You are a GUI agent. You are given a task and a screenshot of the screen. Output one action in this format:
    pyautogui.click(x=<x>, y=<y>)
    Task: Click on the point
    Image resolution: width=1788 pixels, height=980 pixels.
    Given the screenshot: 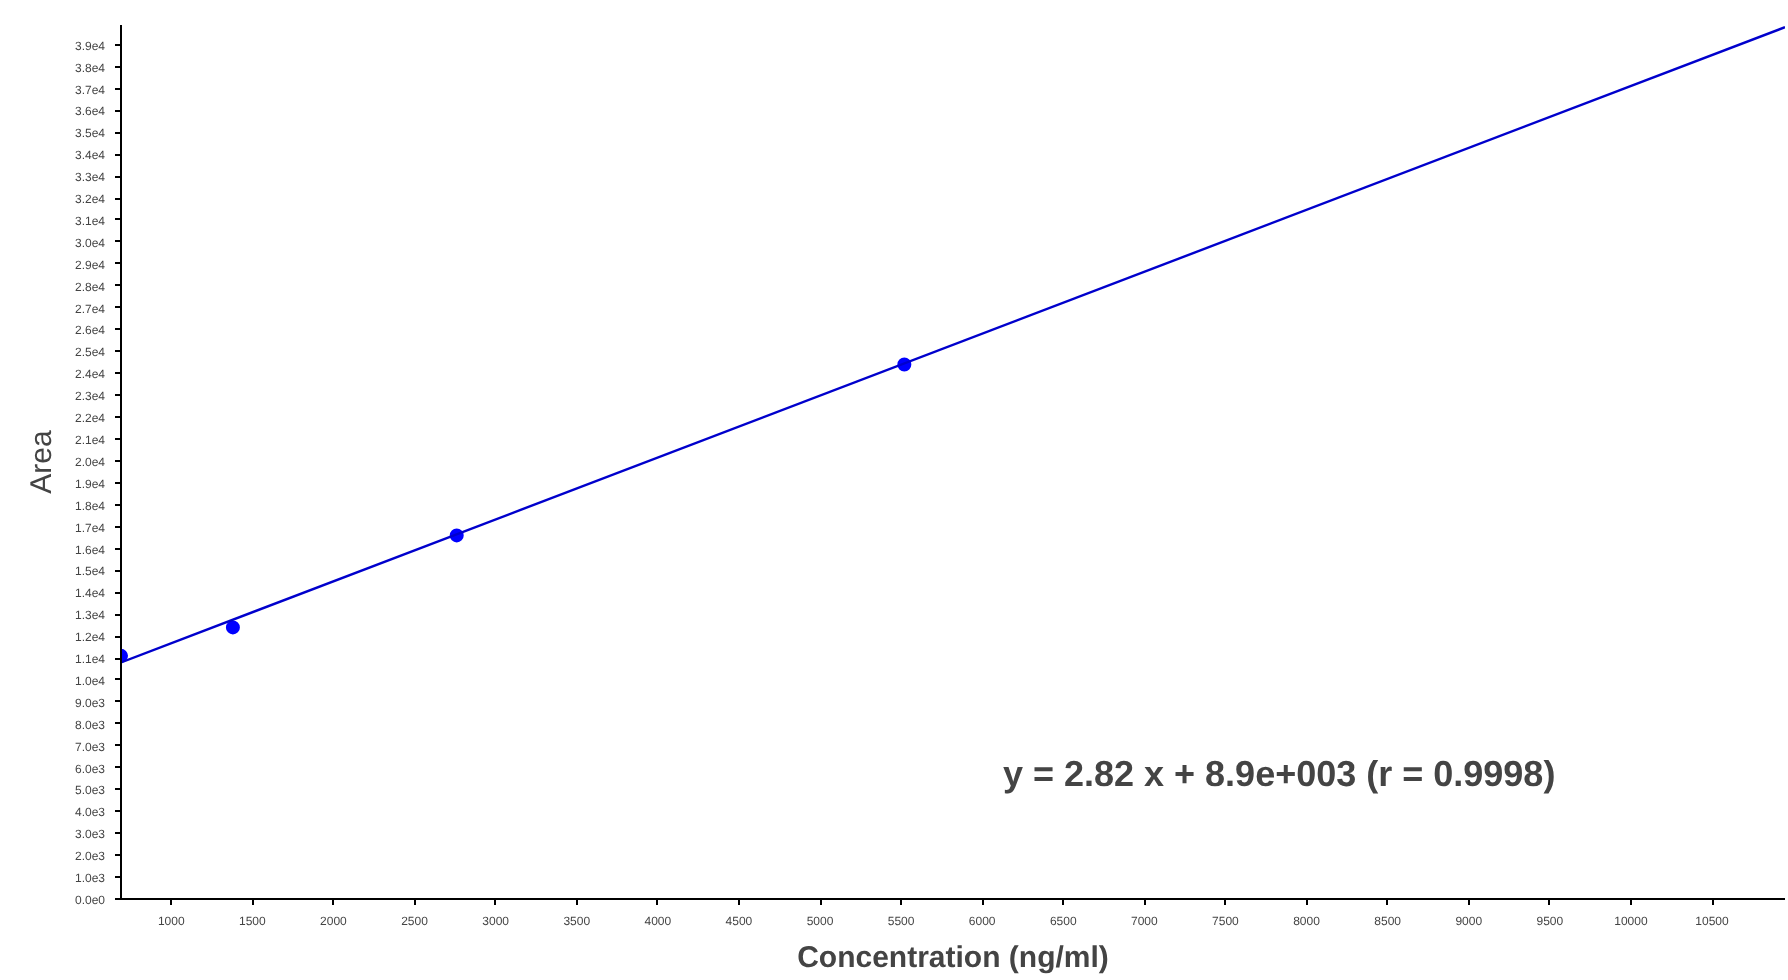 What is the action you would take?
    pyautogui.click(x=232, y=627)
    